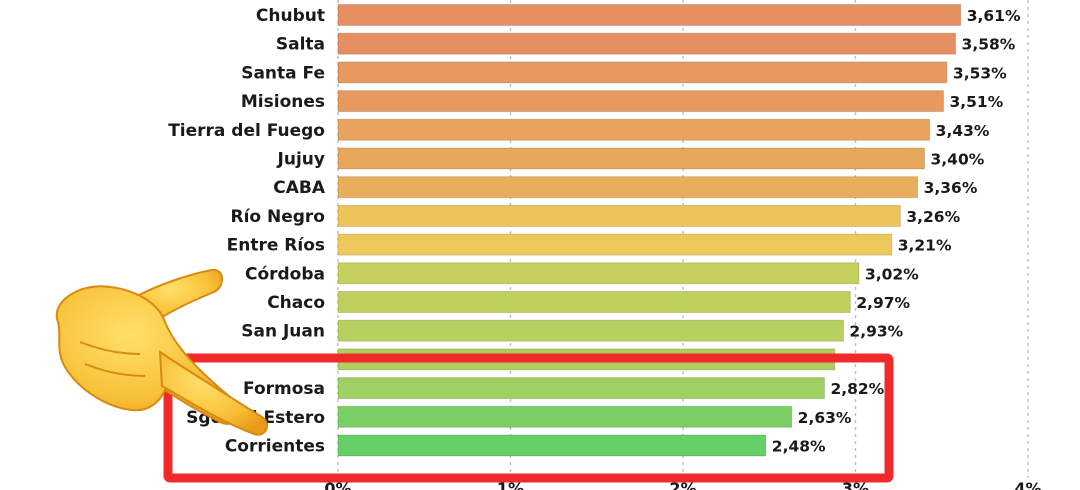  I want to click on value-label: 3,61%, so click(994, 16).